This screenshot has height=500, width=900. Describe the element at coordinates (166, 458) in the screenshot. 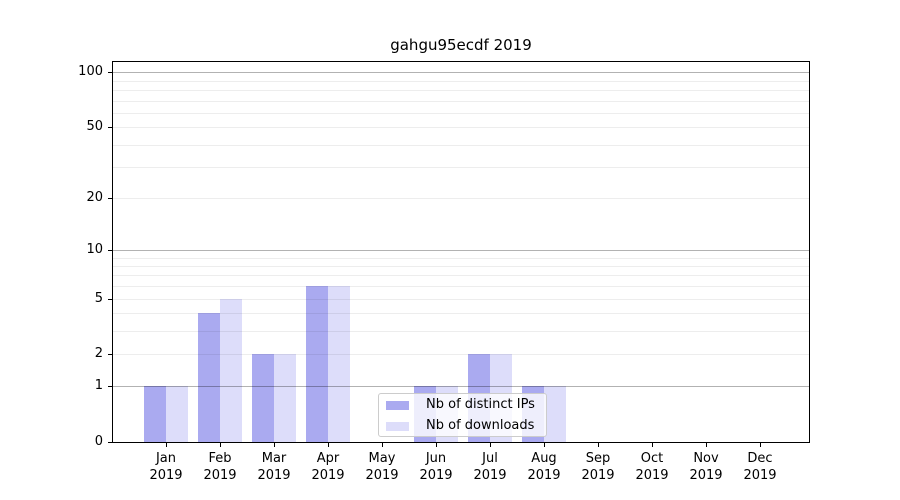

I see `x-tick-label-line: Jan` at that location.